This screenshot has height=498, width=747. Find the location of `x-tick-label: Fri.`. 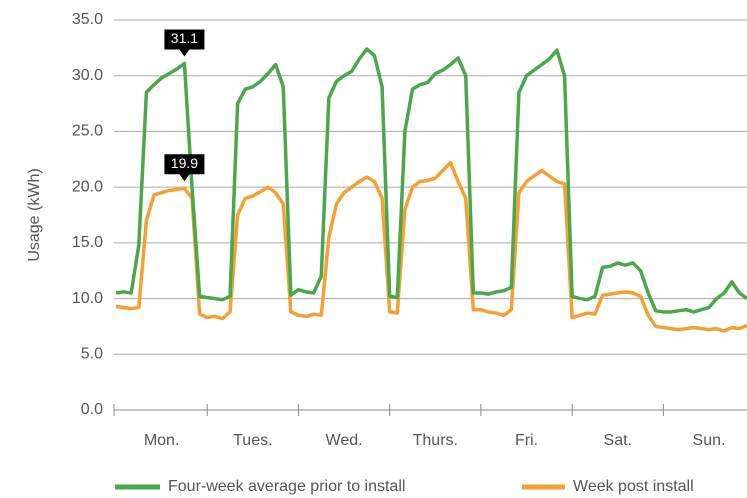

x-tick-label: Fri. is located at coordinates (526, 440).